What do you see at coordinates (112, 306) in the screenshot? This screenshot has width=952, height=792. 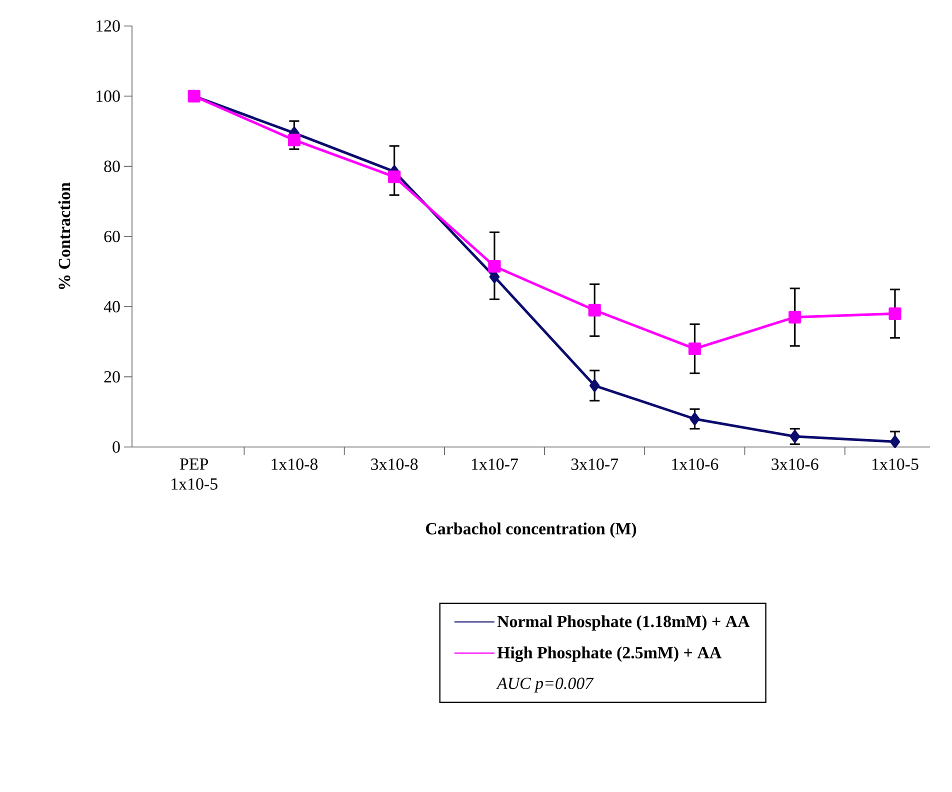 I see `y-tick-label: 40` at bounding box center [112, 306].